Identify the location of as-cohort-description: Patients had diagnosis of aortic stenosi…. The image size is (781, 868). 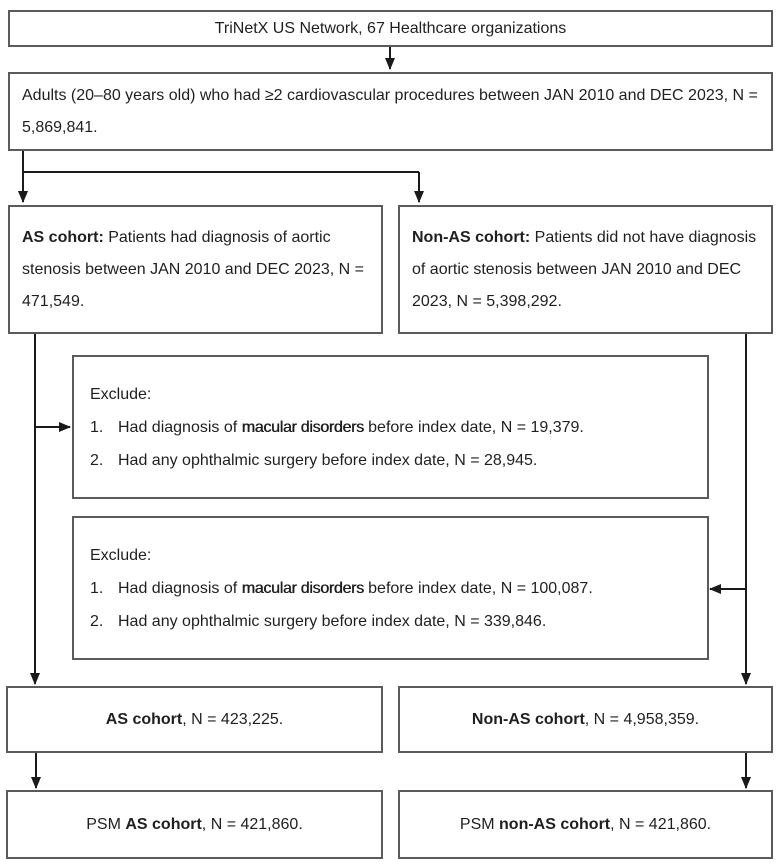
(193, 269).